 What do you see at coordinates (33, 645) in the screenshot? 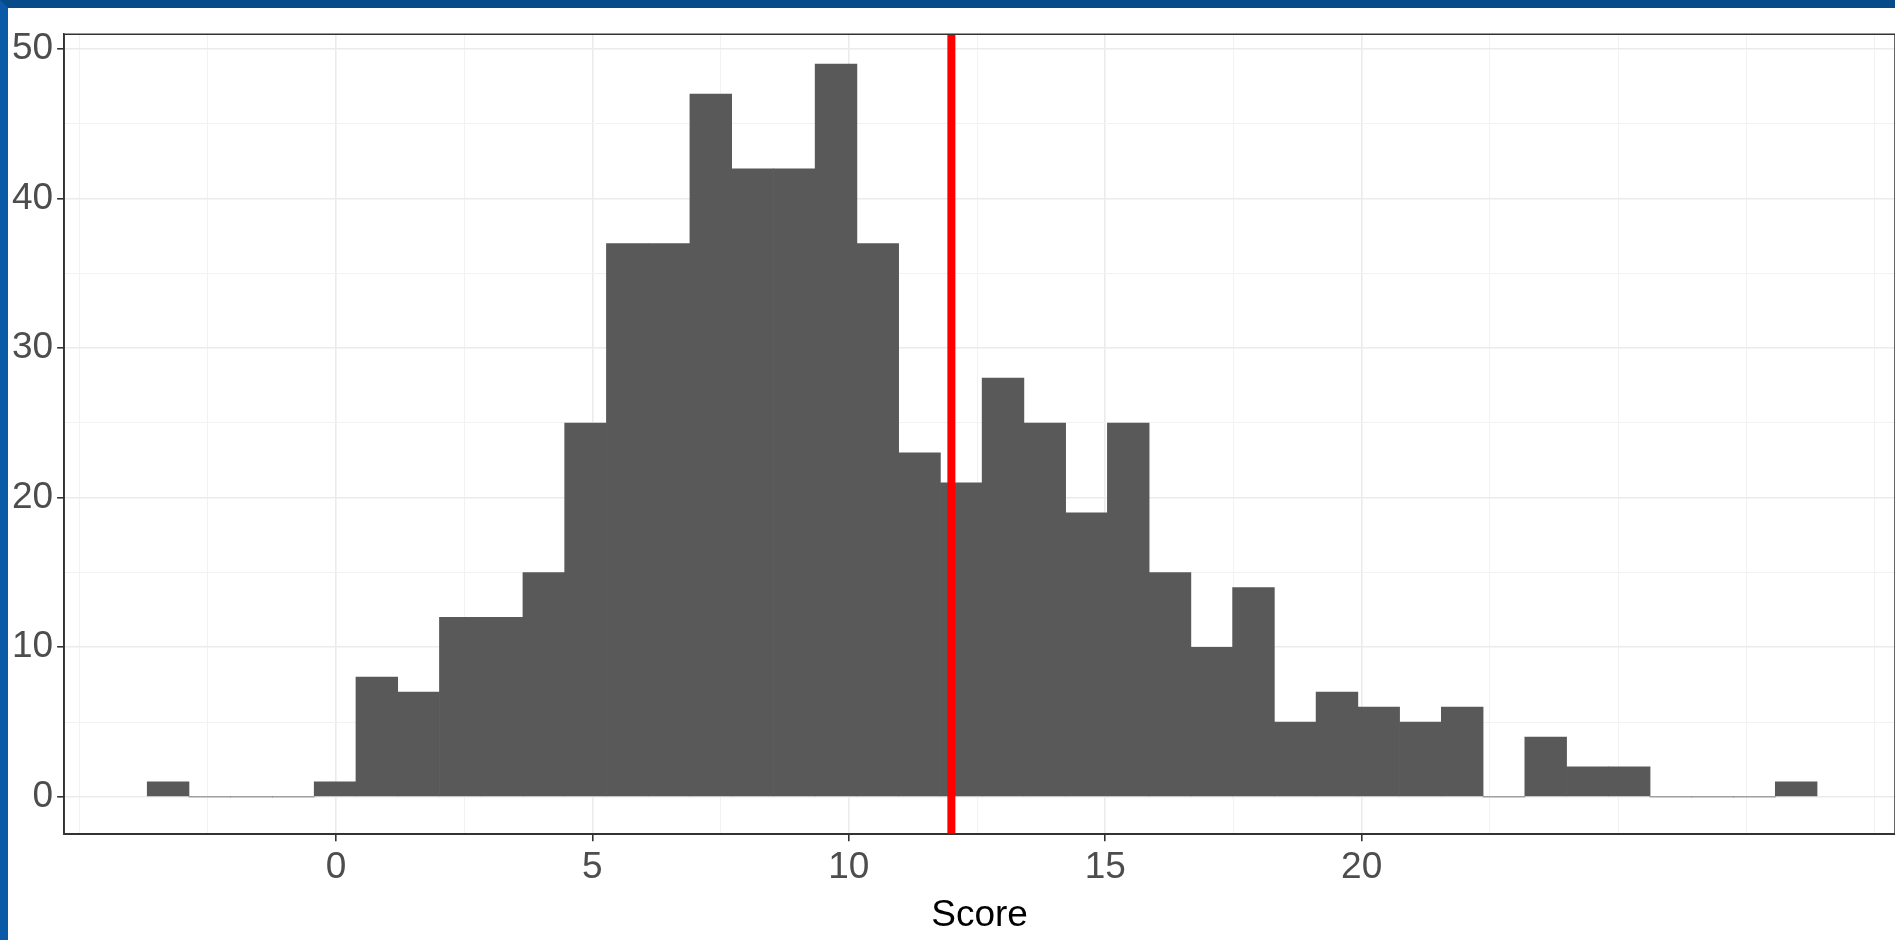
I see `y-tick-label: 10` at bounding box center [33, 645].